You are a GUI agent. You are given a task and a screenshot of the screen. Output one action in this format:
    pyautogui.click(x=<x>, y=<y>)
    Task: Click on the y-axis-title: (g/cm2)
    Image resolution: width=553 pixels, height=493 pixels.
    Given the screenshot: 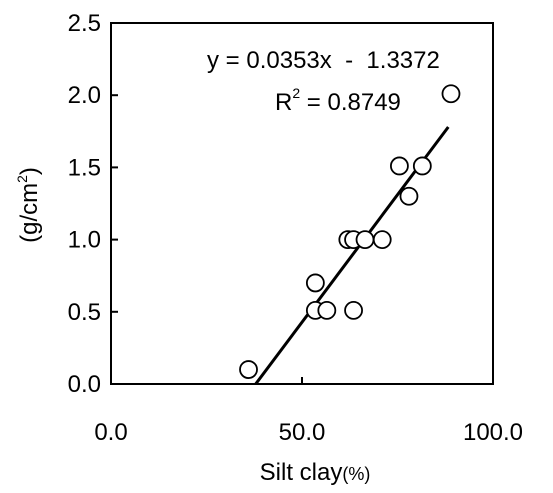 What is the action you would take?
    pyautogui.click(x=28, y=205)
    